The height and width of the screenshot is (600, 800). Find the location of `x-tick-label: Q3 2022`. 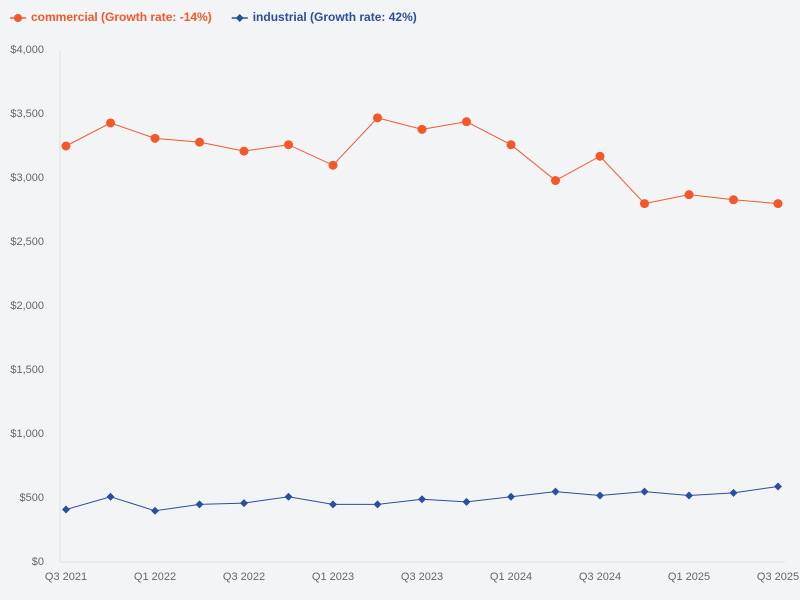

x-tick-label: Q3 2022 is located at coordinates (244, 577).